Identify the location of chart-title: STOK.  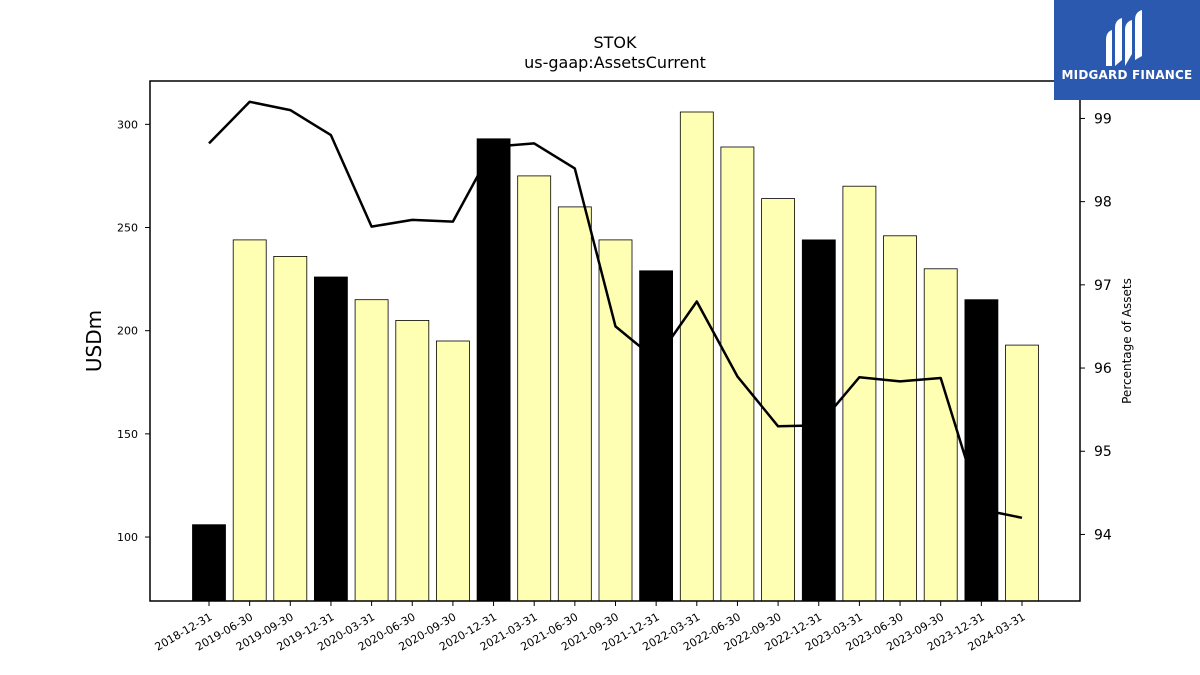
(615, 42).